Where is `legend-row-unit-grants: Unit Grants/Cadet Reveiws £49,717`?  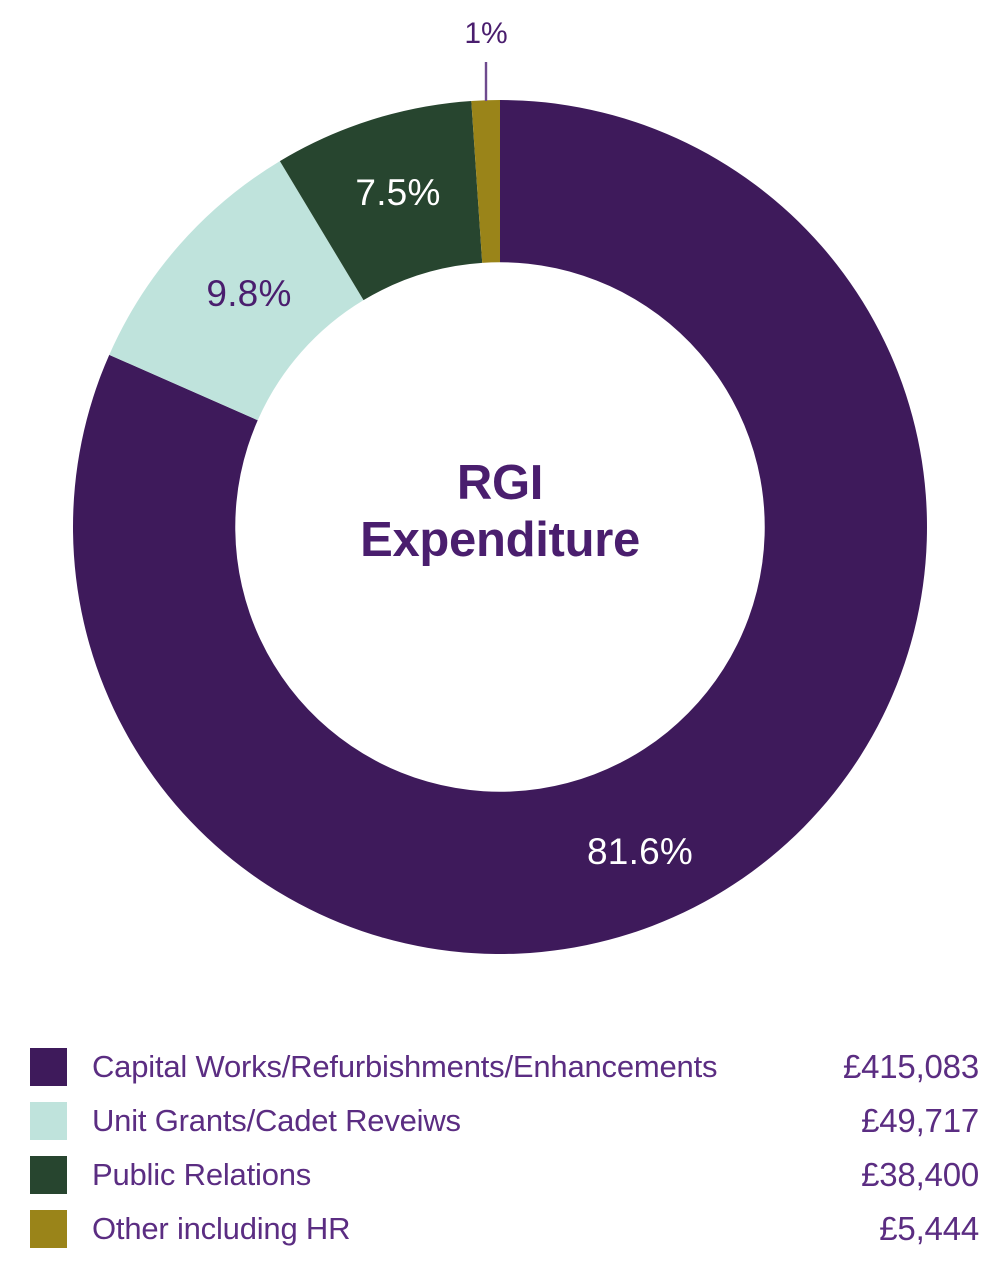 legend-row-unit-grants: Unit Grants/Cadet Reveiws £49,717 is located at coordinates (500, 1121).